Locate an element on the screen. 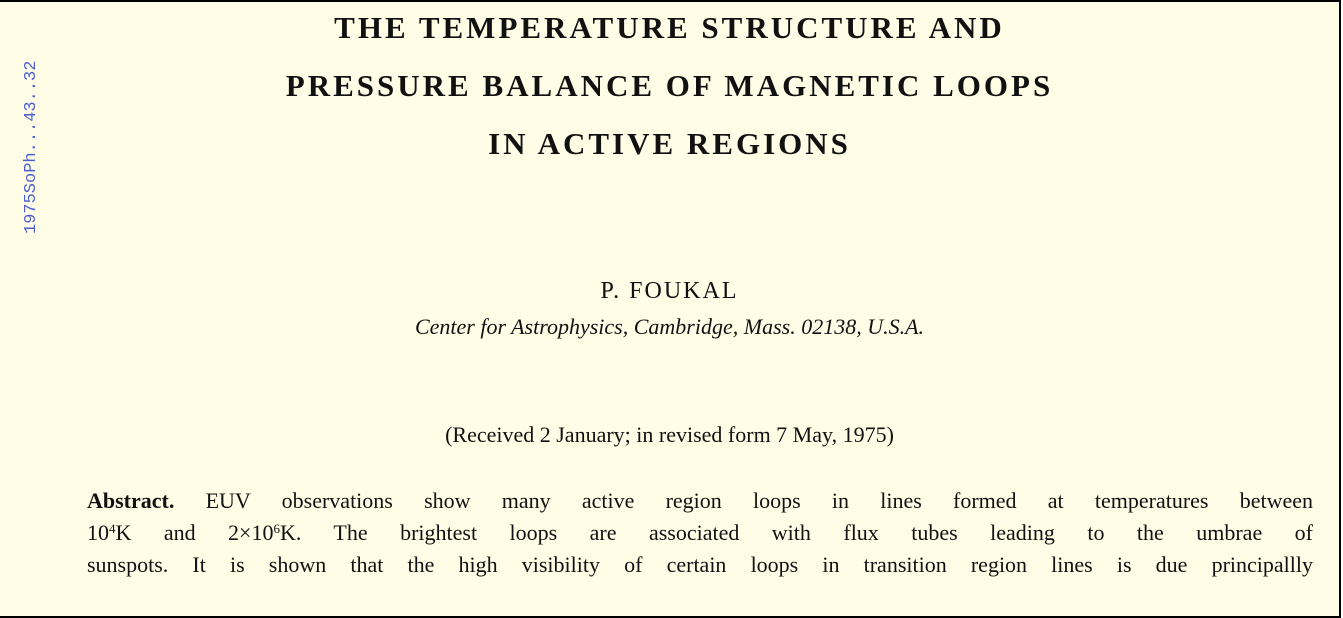  title-line: IN ACTIVE REGIONS is located at coordinates (669, 143).